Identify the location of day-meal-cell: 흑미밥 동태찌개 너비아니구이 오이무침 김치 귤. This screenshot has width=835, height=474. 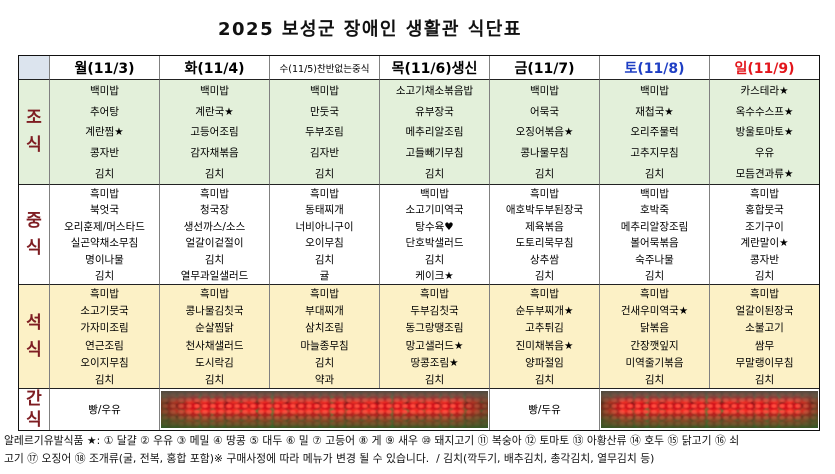
(324, 234).